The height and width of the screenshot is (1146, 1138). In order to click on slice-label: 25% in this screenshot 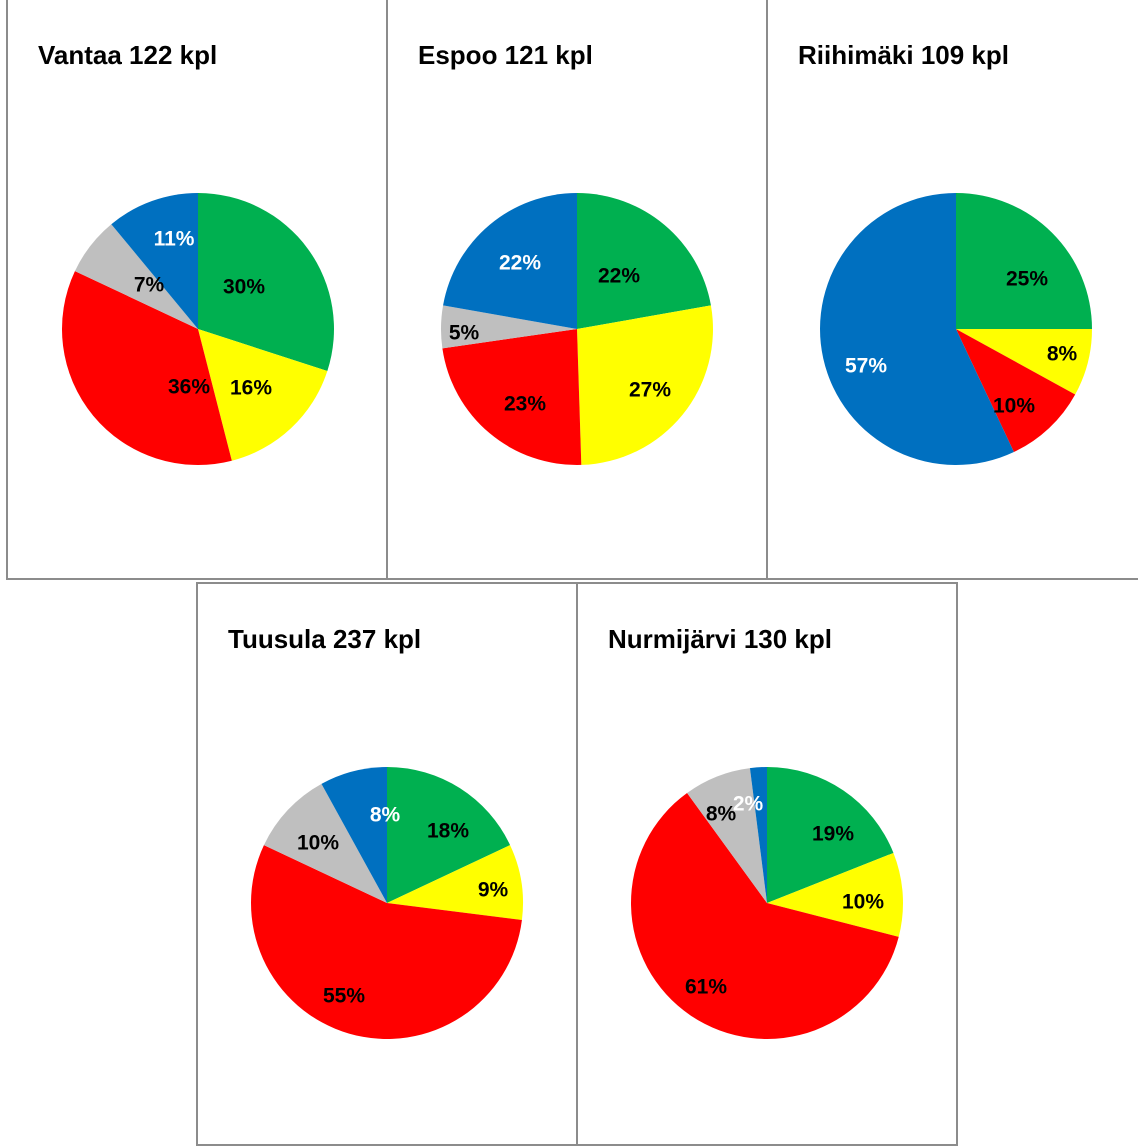, I will do `click(1027, 279)`.